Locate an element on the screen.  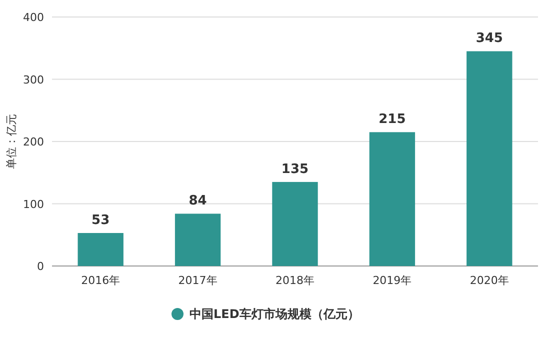
data-label: 84 is located at coordinates (197, 201).